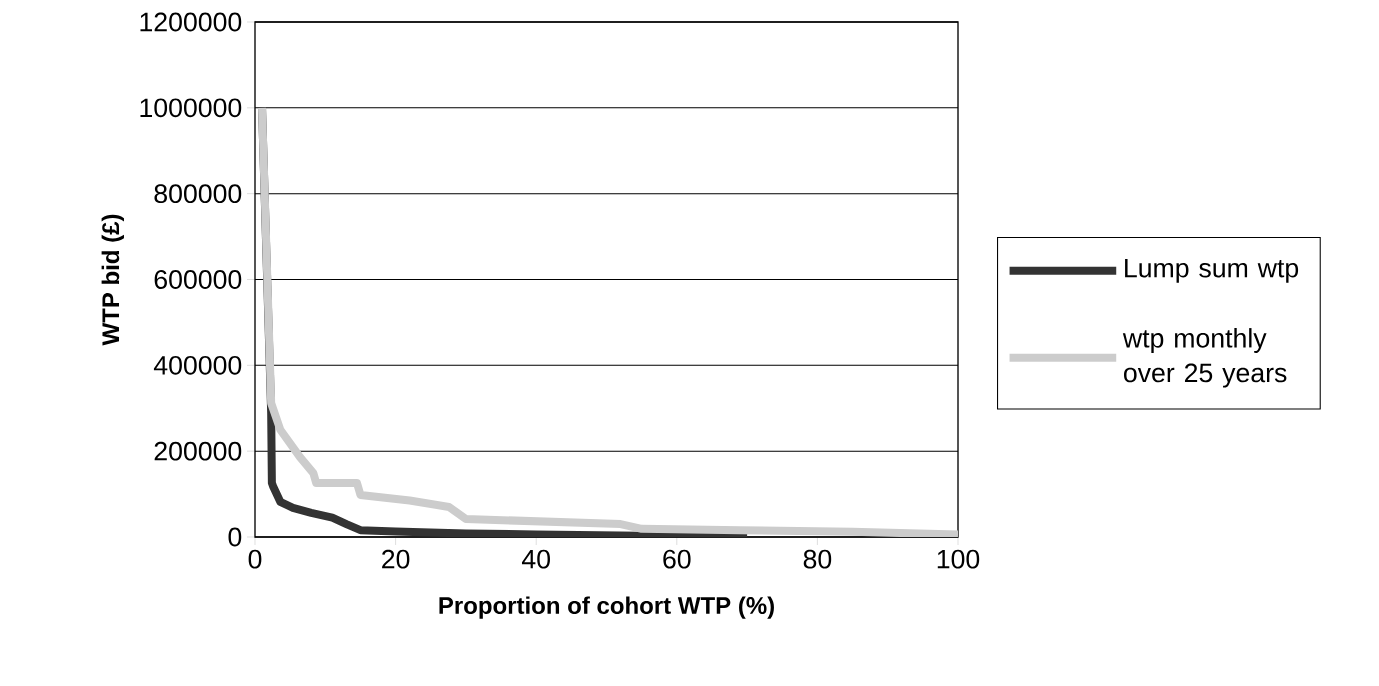 The height and width of the screenshot is (686, 1379). Describe the element at coordinates (198, 279) in the screenshot. I see `y-tick-label: 600000` at that location.